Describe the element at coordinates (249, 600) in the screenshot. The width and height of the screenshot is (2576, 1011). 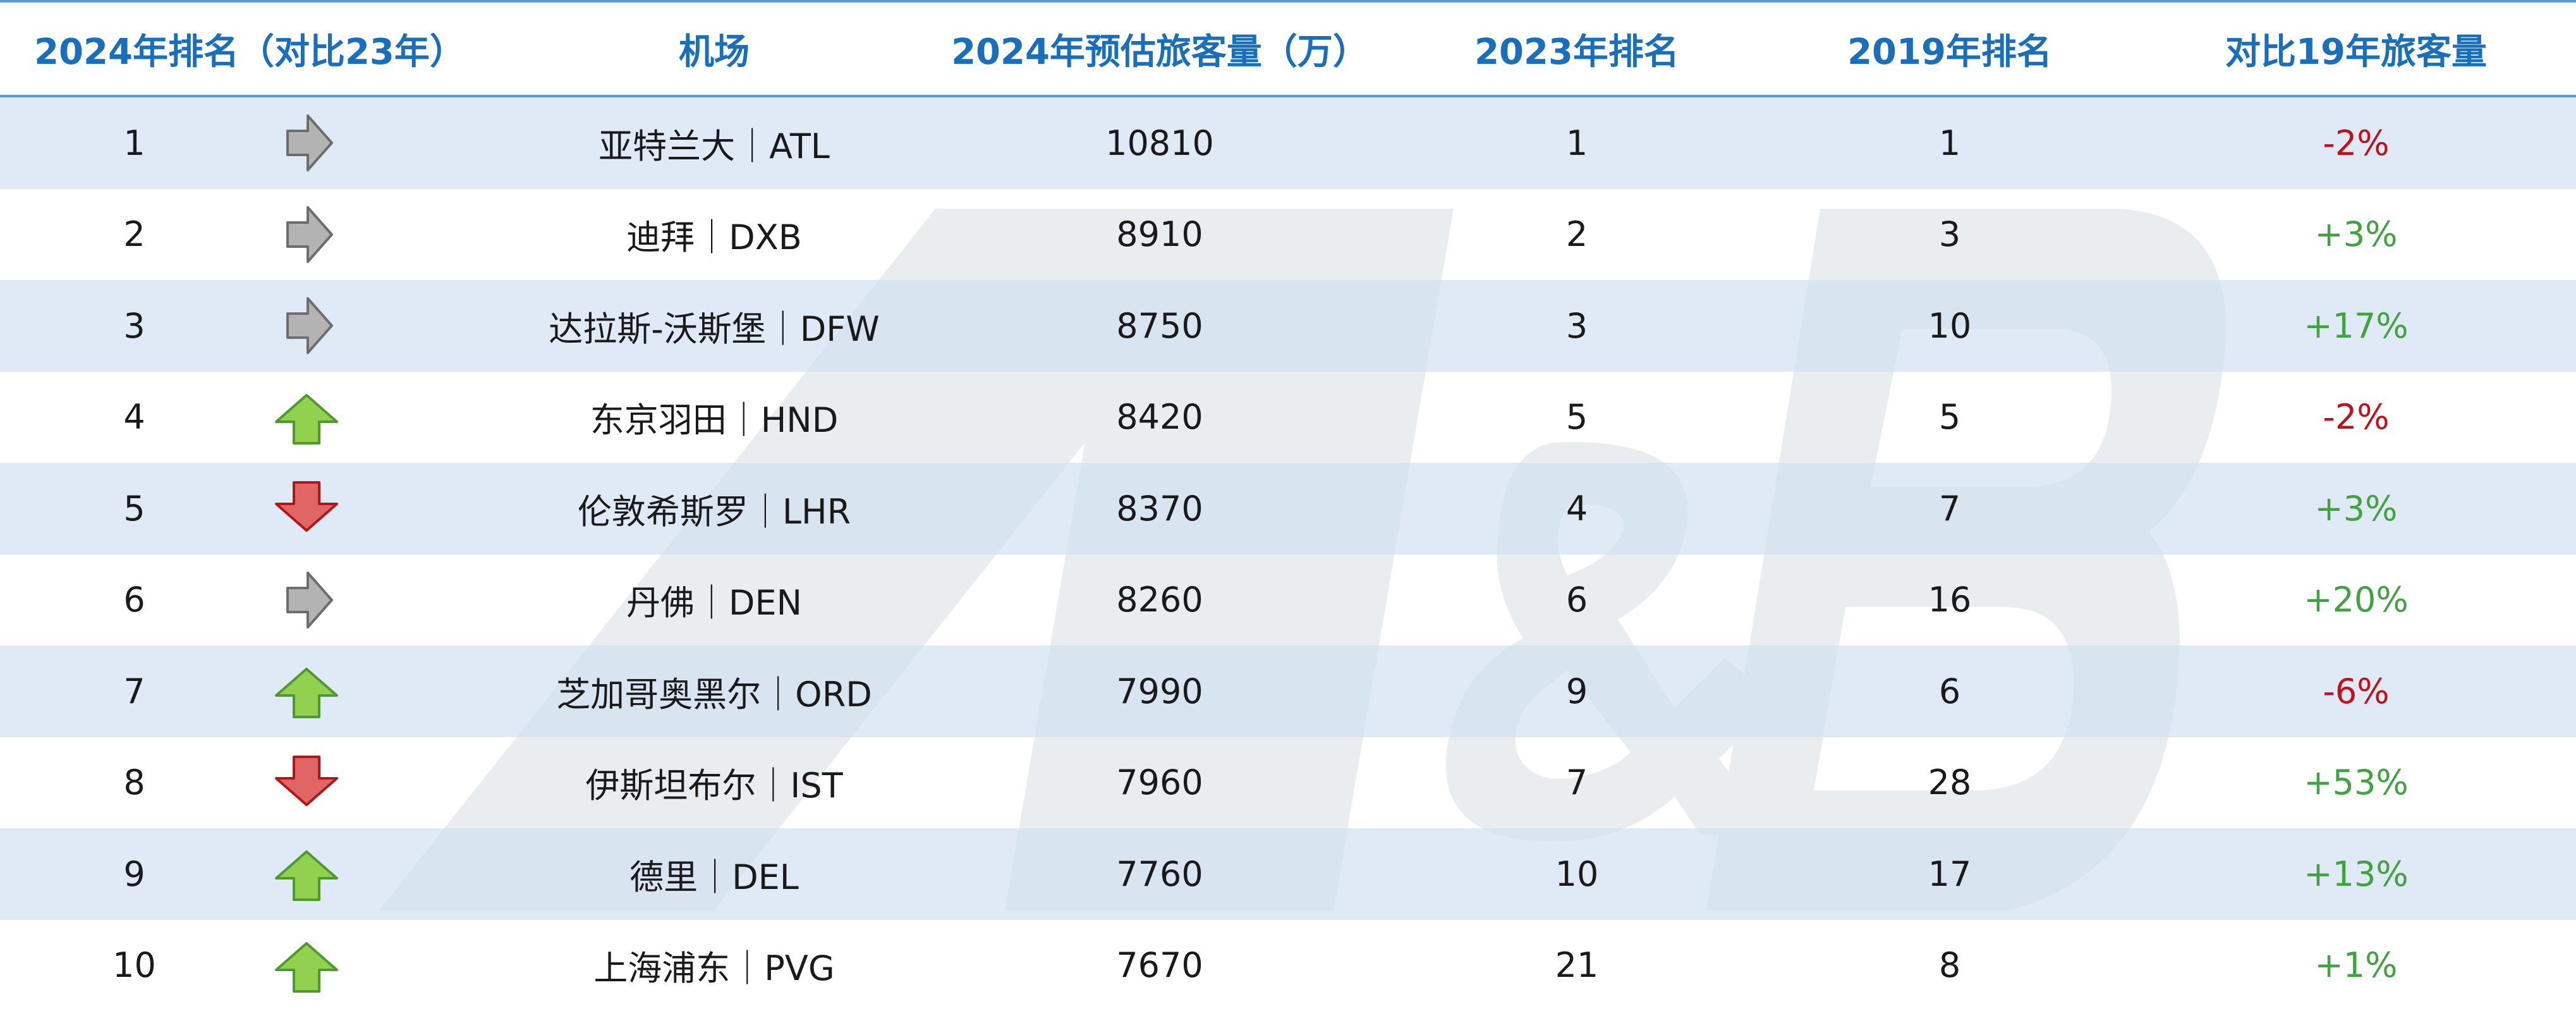
I see `rank-2024-cell: 6` at that location.